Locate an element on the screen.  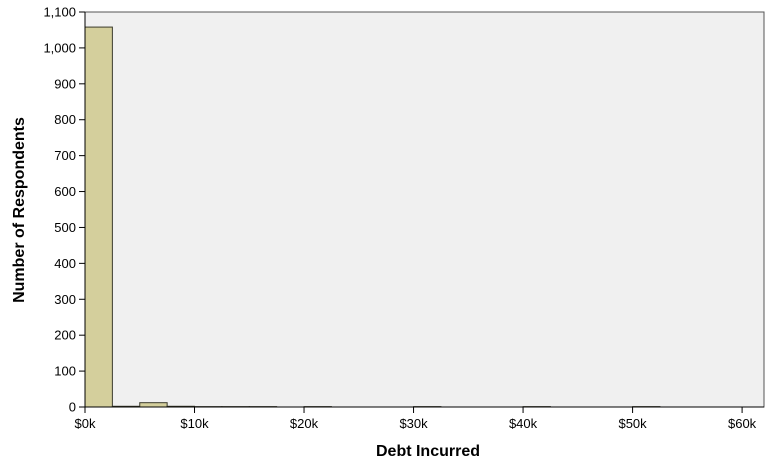
y-axis: 0 100 200 300 400 500 600 700 800 900 1,000 1,100 is located at coordinates (64, 210).